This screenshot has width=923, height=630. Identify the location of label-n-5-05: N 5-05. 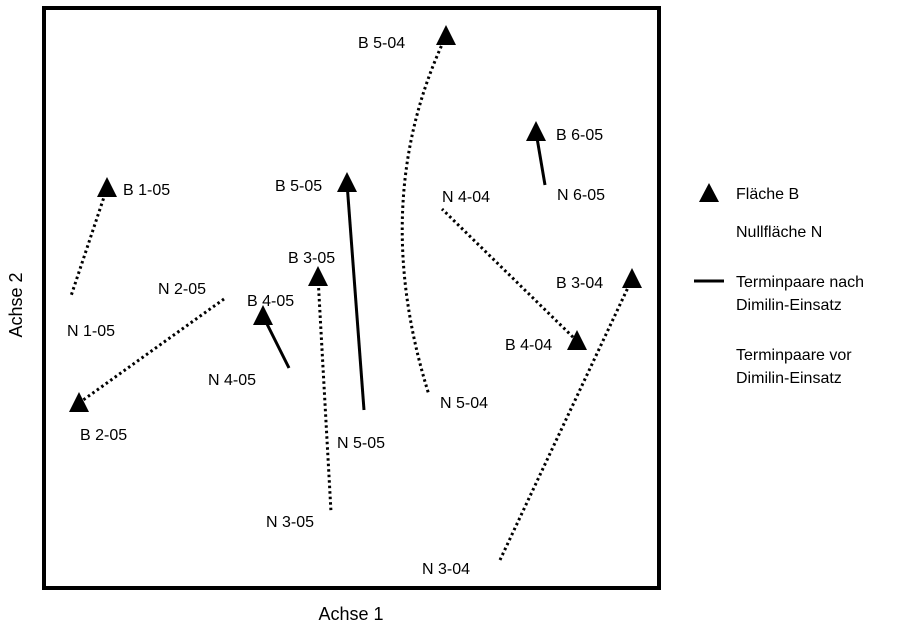
(361, 443).